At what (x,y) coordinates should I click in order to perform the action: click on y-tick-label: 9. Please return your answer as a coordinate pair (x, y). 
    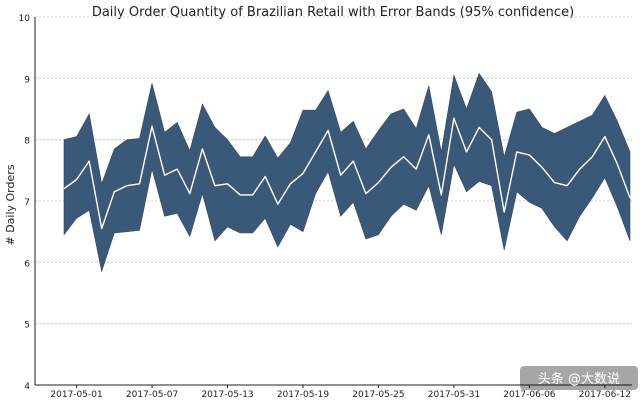
    Looking at the image, I should click on (27, 80).